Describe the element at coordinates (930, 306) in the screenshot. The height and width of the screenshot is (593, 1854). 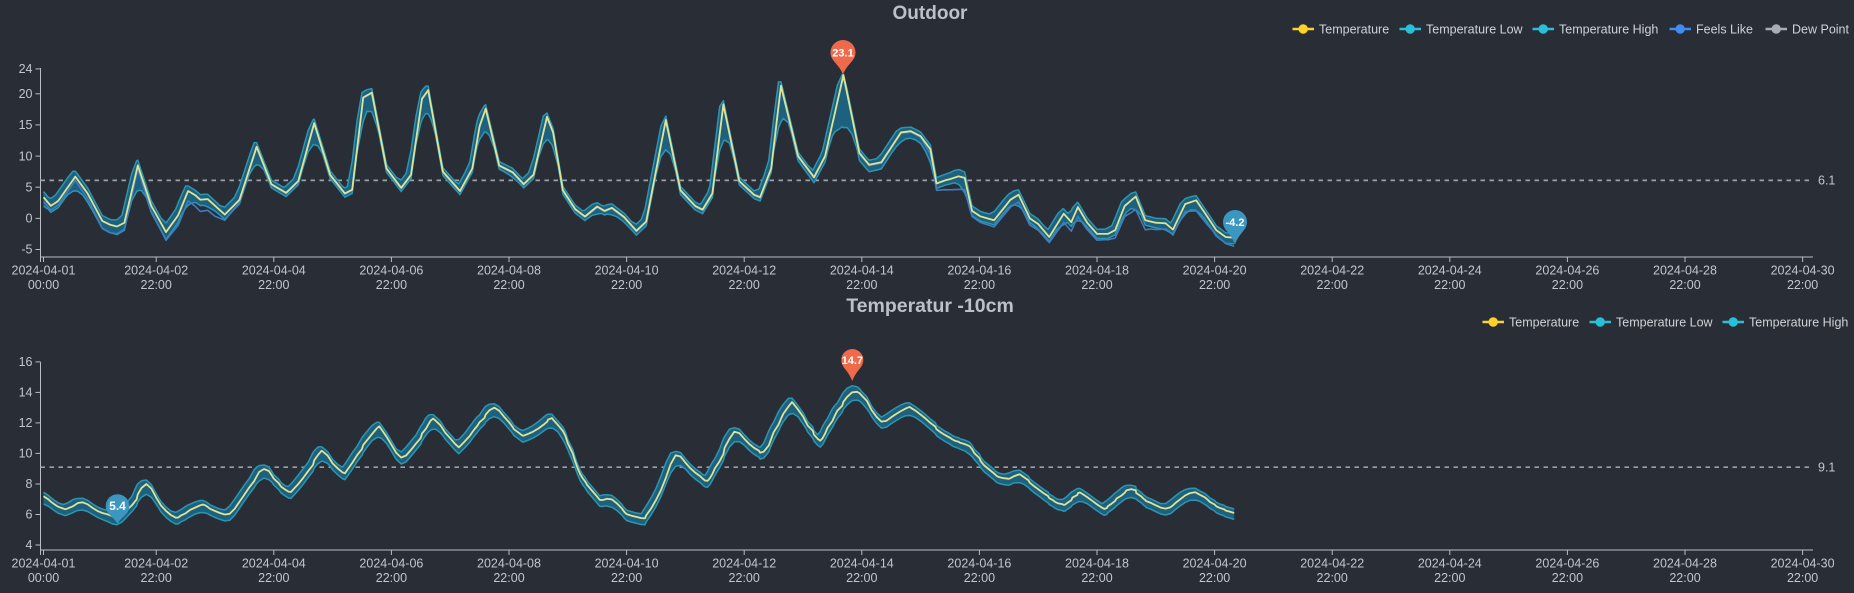
I see `svg-text: Temperatur -10cm` at that location.